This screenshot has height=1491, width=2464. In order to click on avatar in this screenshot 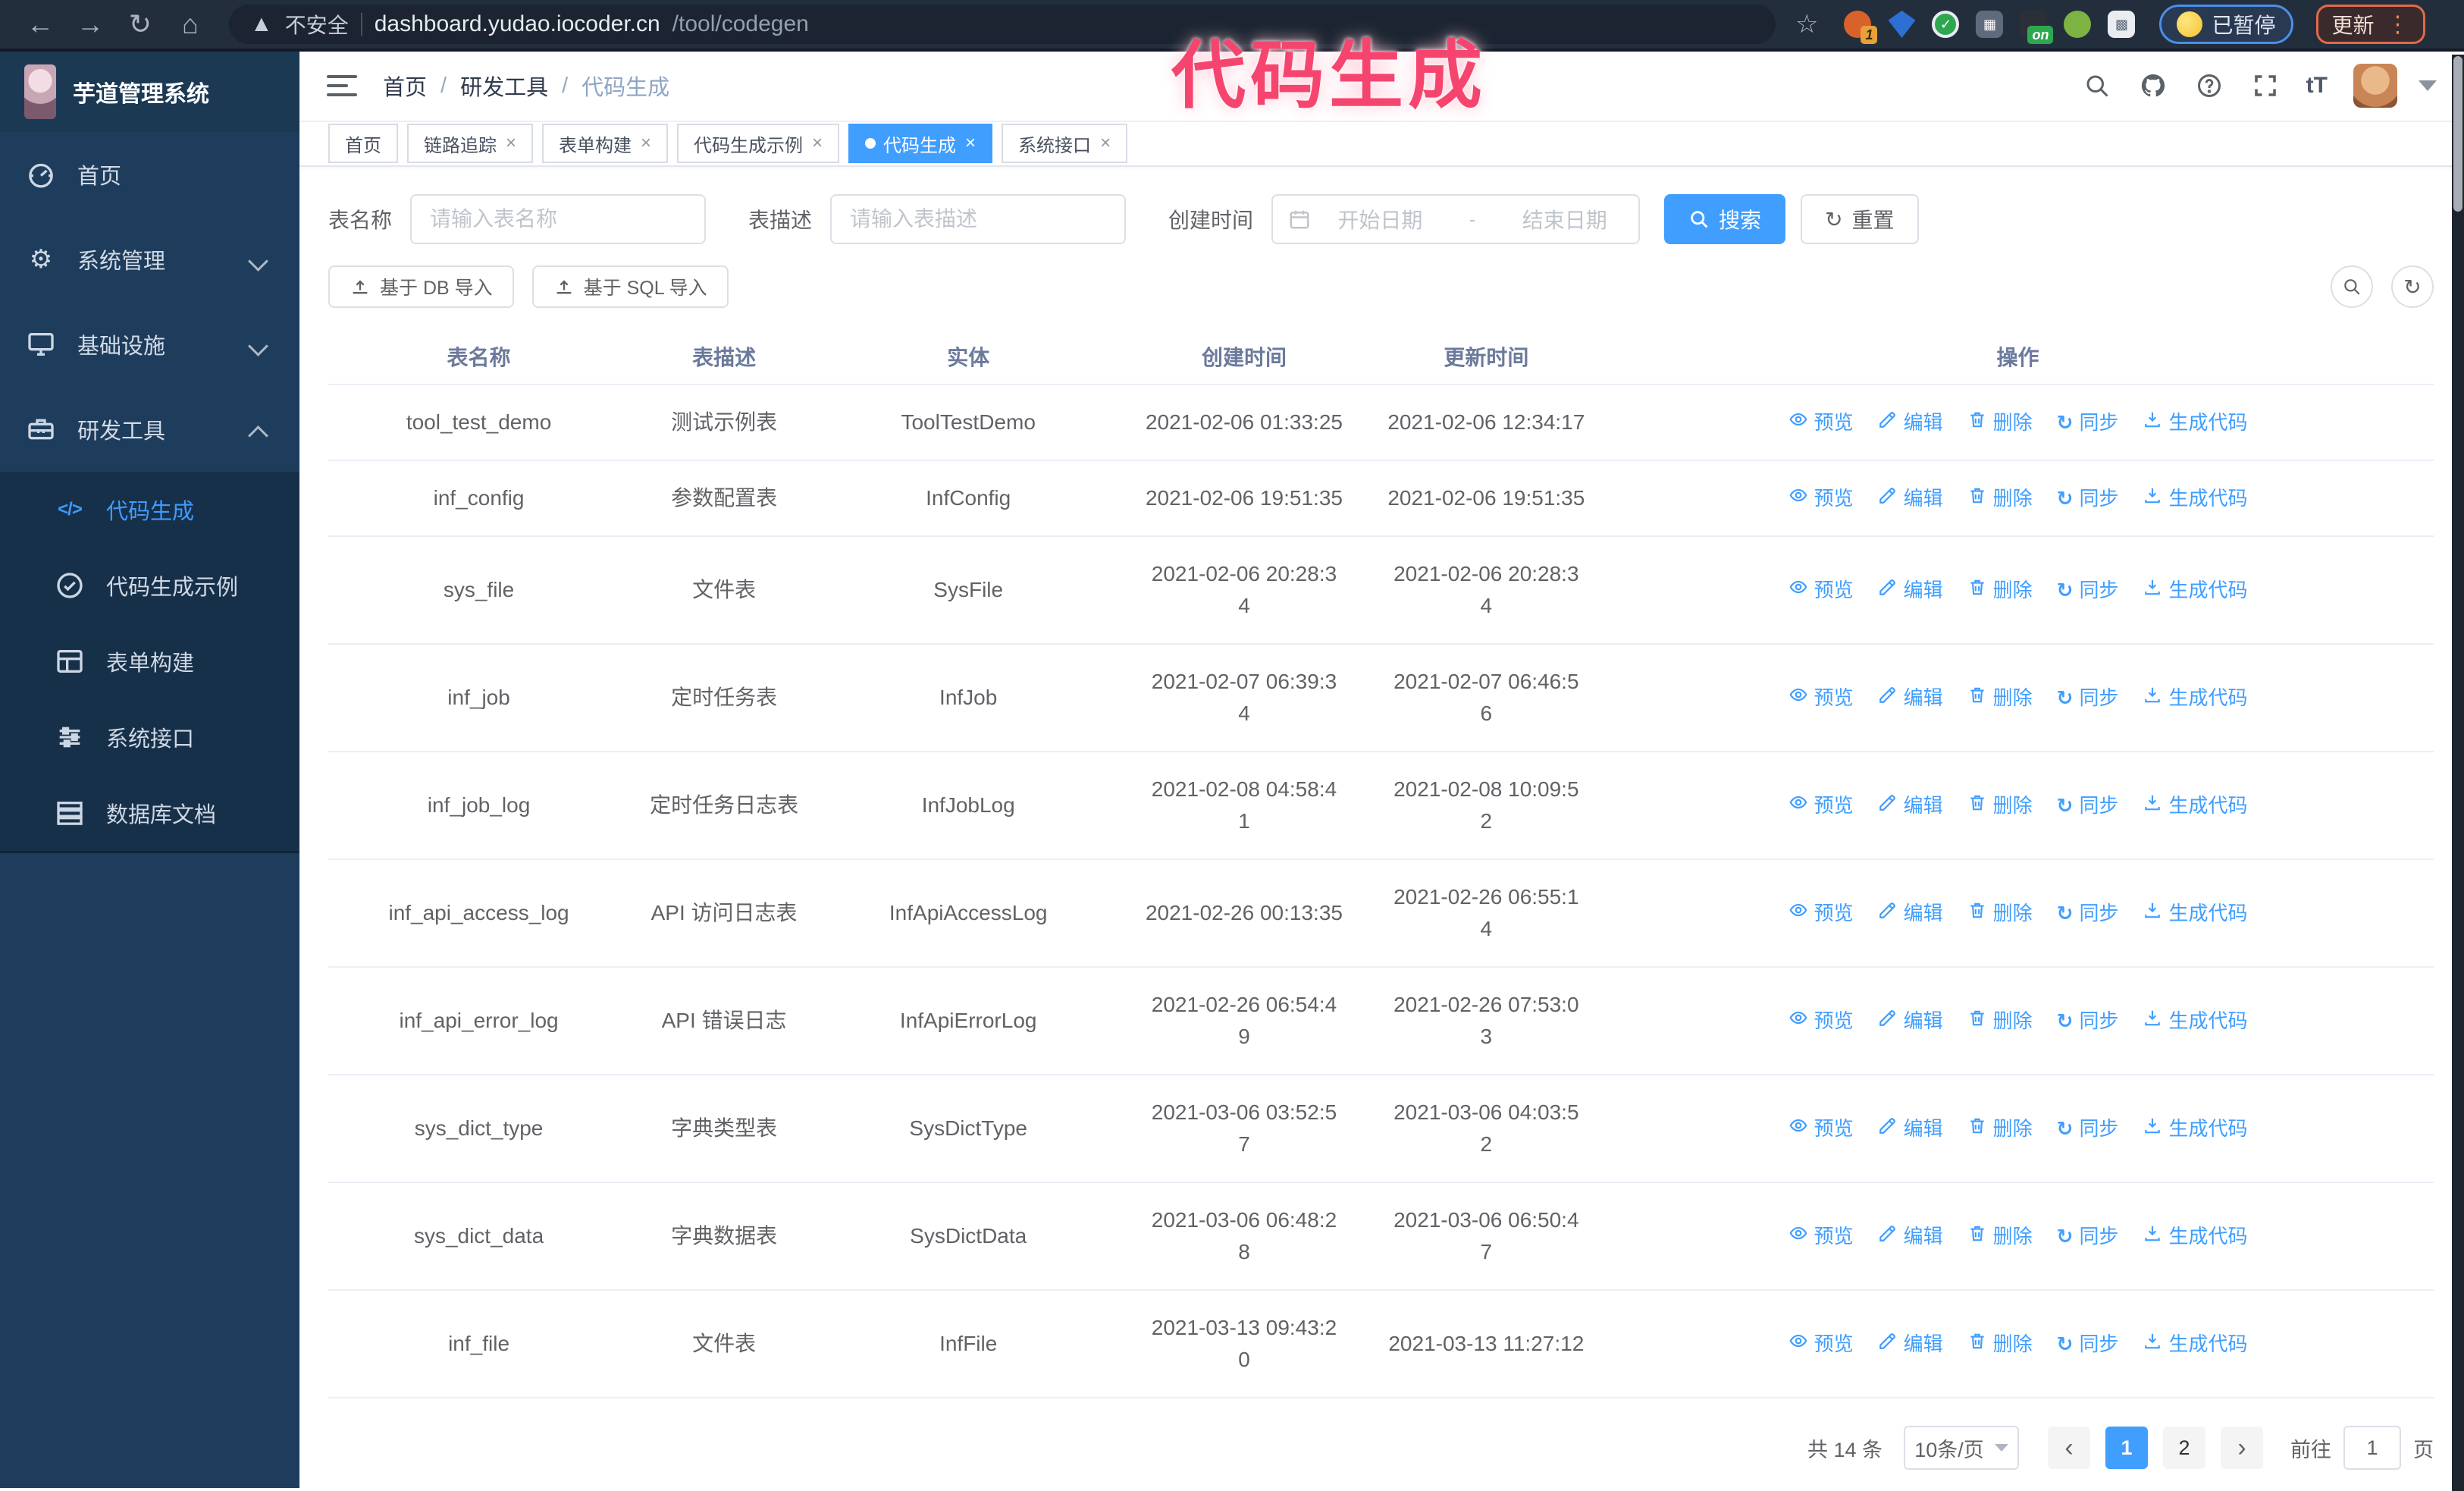, I will do `click(2375, 86)`.